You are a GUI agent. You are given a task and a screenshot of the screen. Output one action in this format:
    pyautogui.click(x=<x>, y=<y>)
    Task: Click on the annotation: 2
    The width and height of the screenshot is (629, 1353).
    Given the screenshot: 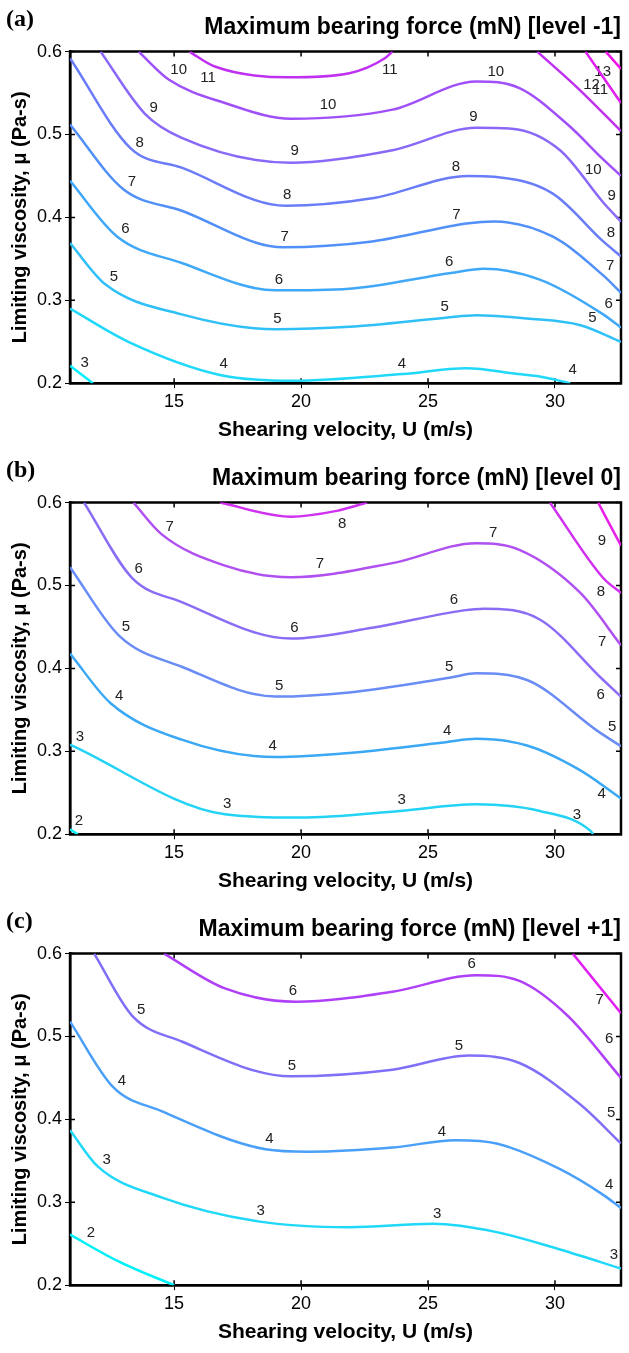 What is the action you would take?
    pyautogui.click(x=79, y=820)
    